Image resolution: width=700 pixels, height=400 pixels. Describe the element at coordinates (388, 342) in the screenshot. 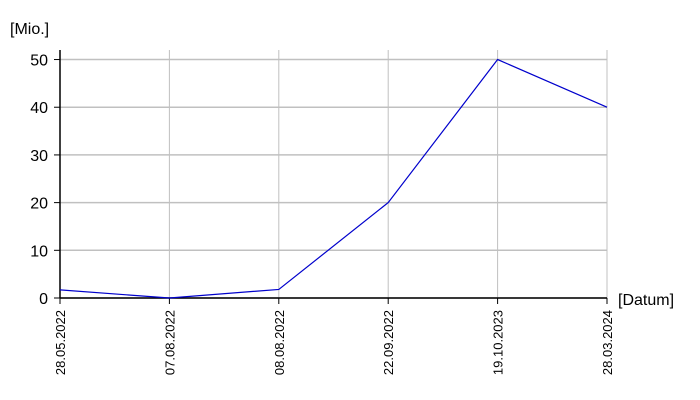

I see `x-tick-label: 22.09.2022` at that location.